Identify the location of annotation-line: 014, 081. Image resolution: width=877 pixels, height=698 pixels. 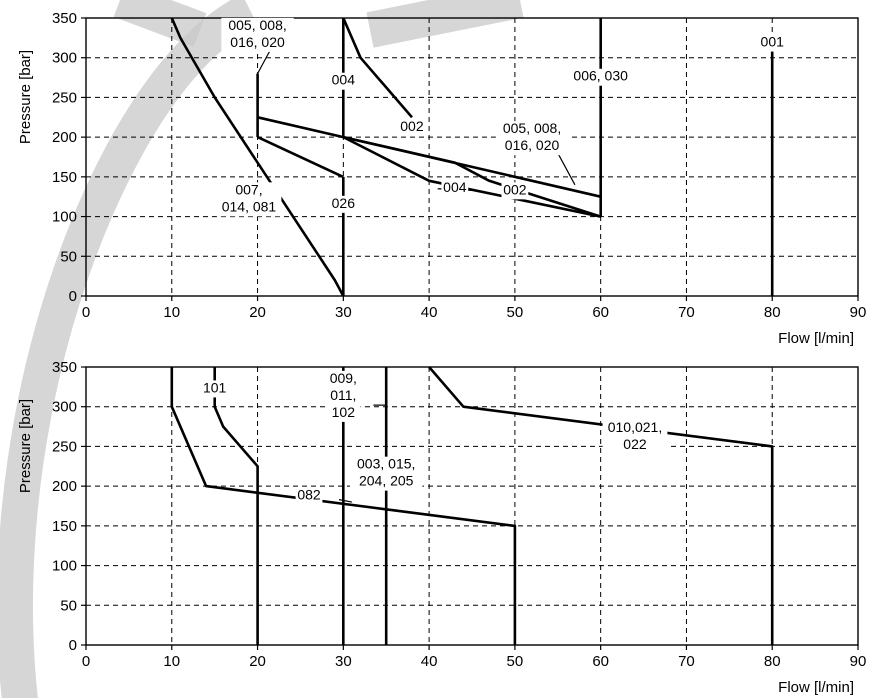
(249, 206).